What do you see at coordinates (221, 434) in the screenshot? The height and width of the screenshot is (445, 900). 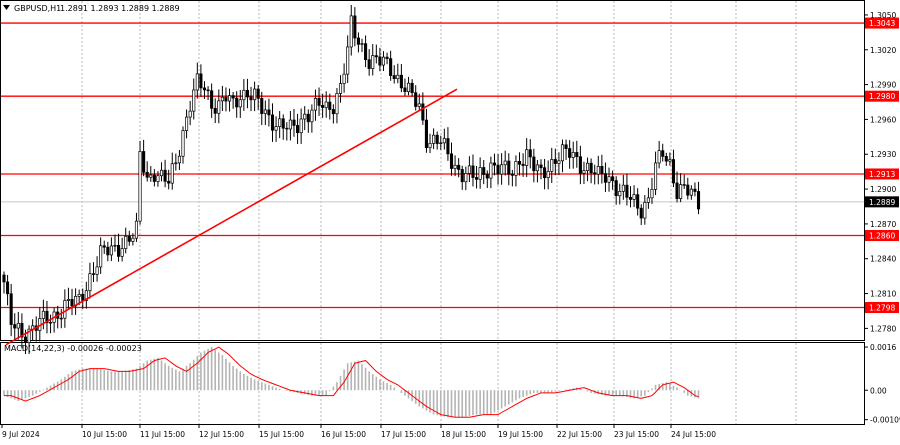 I see `x-tick-label: 12 Jul 15:00` at bounding box center [221, 434].